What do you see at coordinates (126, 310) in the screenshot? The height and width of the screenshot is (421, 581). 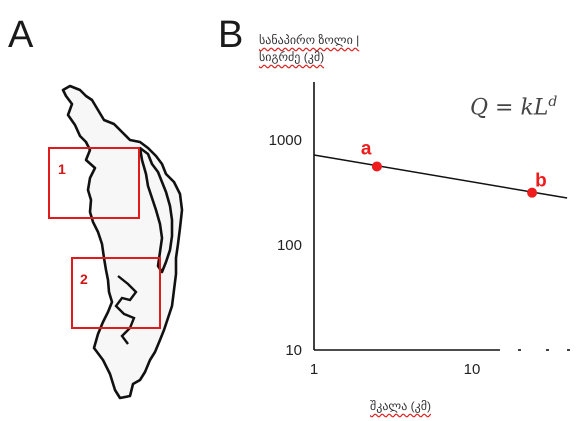 I see `inlet-shape` at bounding box center [126, 310].